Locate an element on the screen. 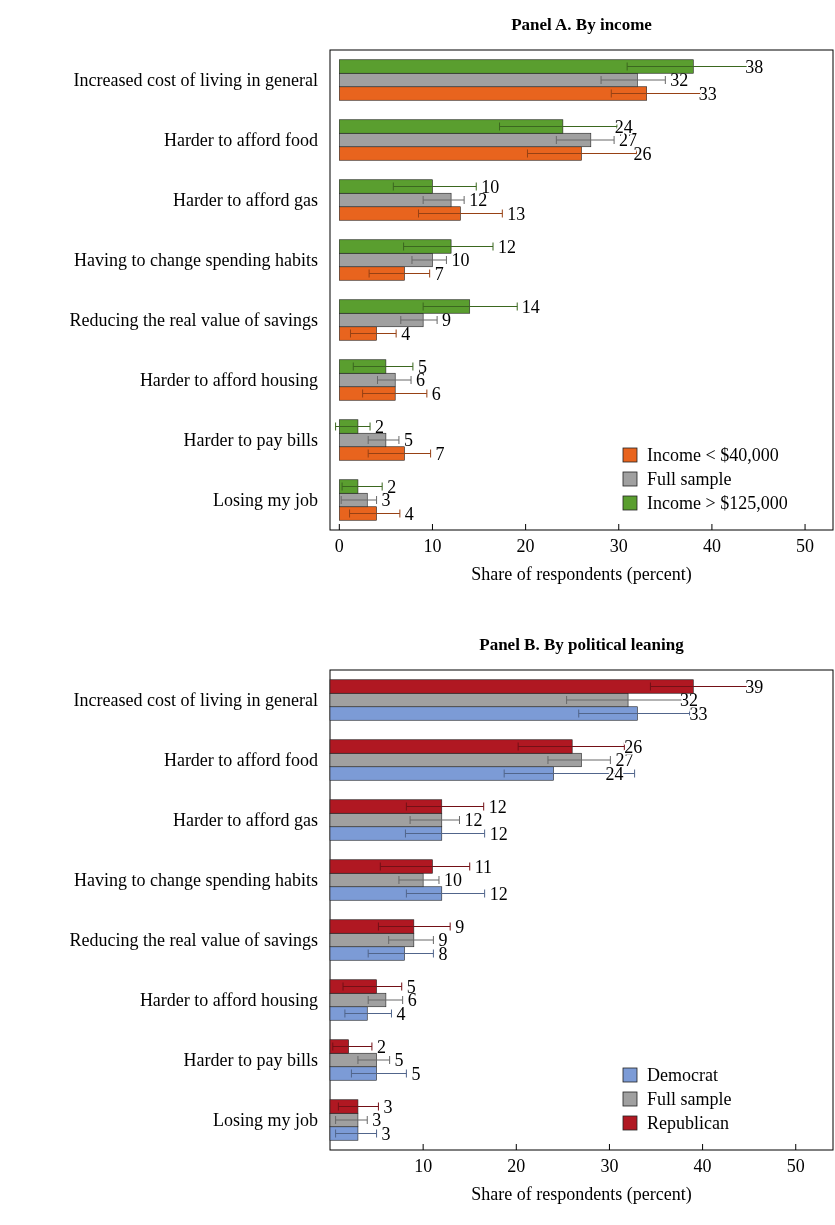 The image size is (835, 1225). data-label: 11 is located at coordinates (483, 866).